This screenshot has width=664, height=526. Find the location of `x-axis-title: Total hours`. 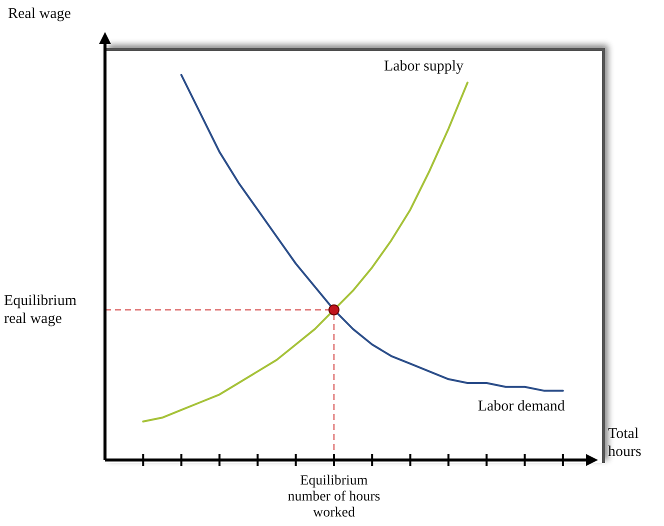

x-axis-title: Total hours is located at coordinates (625, 443).